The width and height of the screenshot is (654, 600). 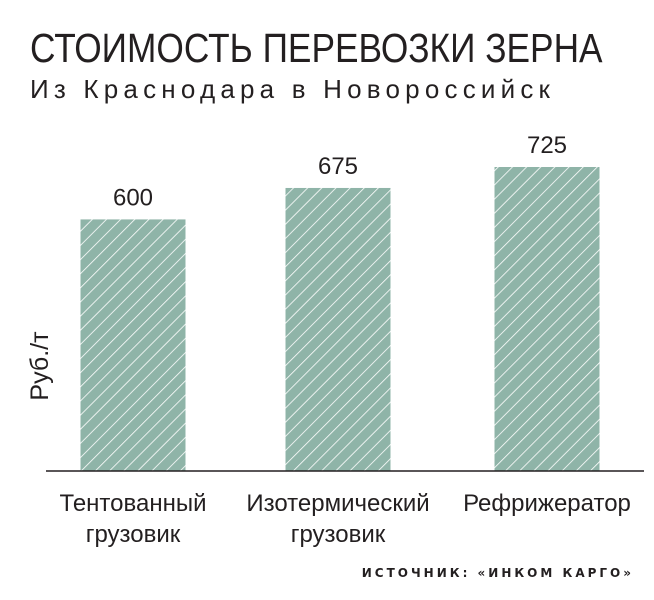 What do you see at coordinates (316, 48) in the screenshot?
I see `chart-title: СТОИМОСТЬ ПЕРЕВОЗКИ ЗЕРНА` at bounding box center [316, 48].